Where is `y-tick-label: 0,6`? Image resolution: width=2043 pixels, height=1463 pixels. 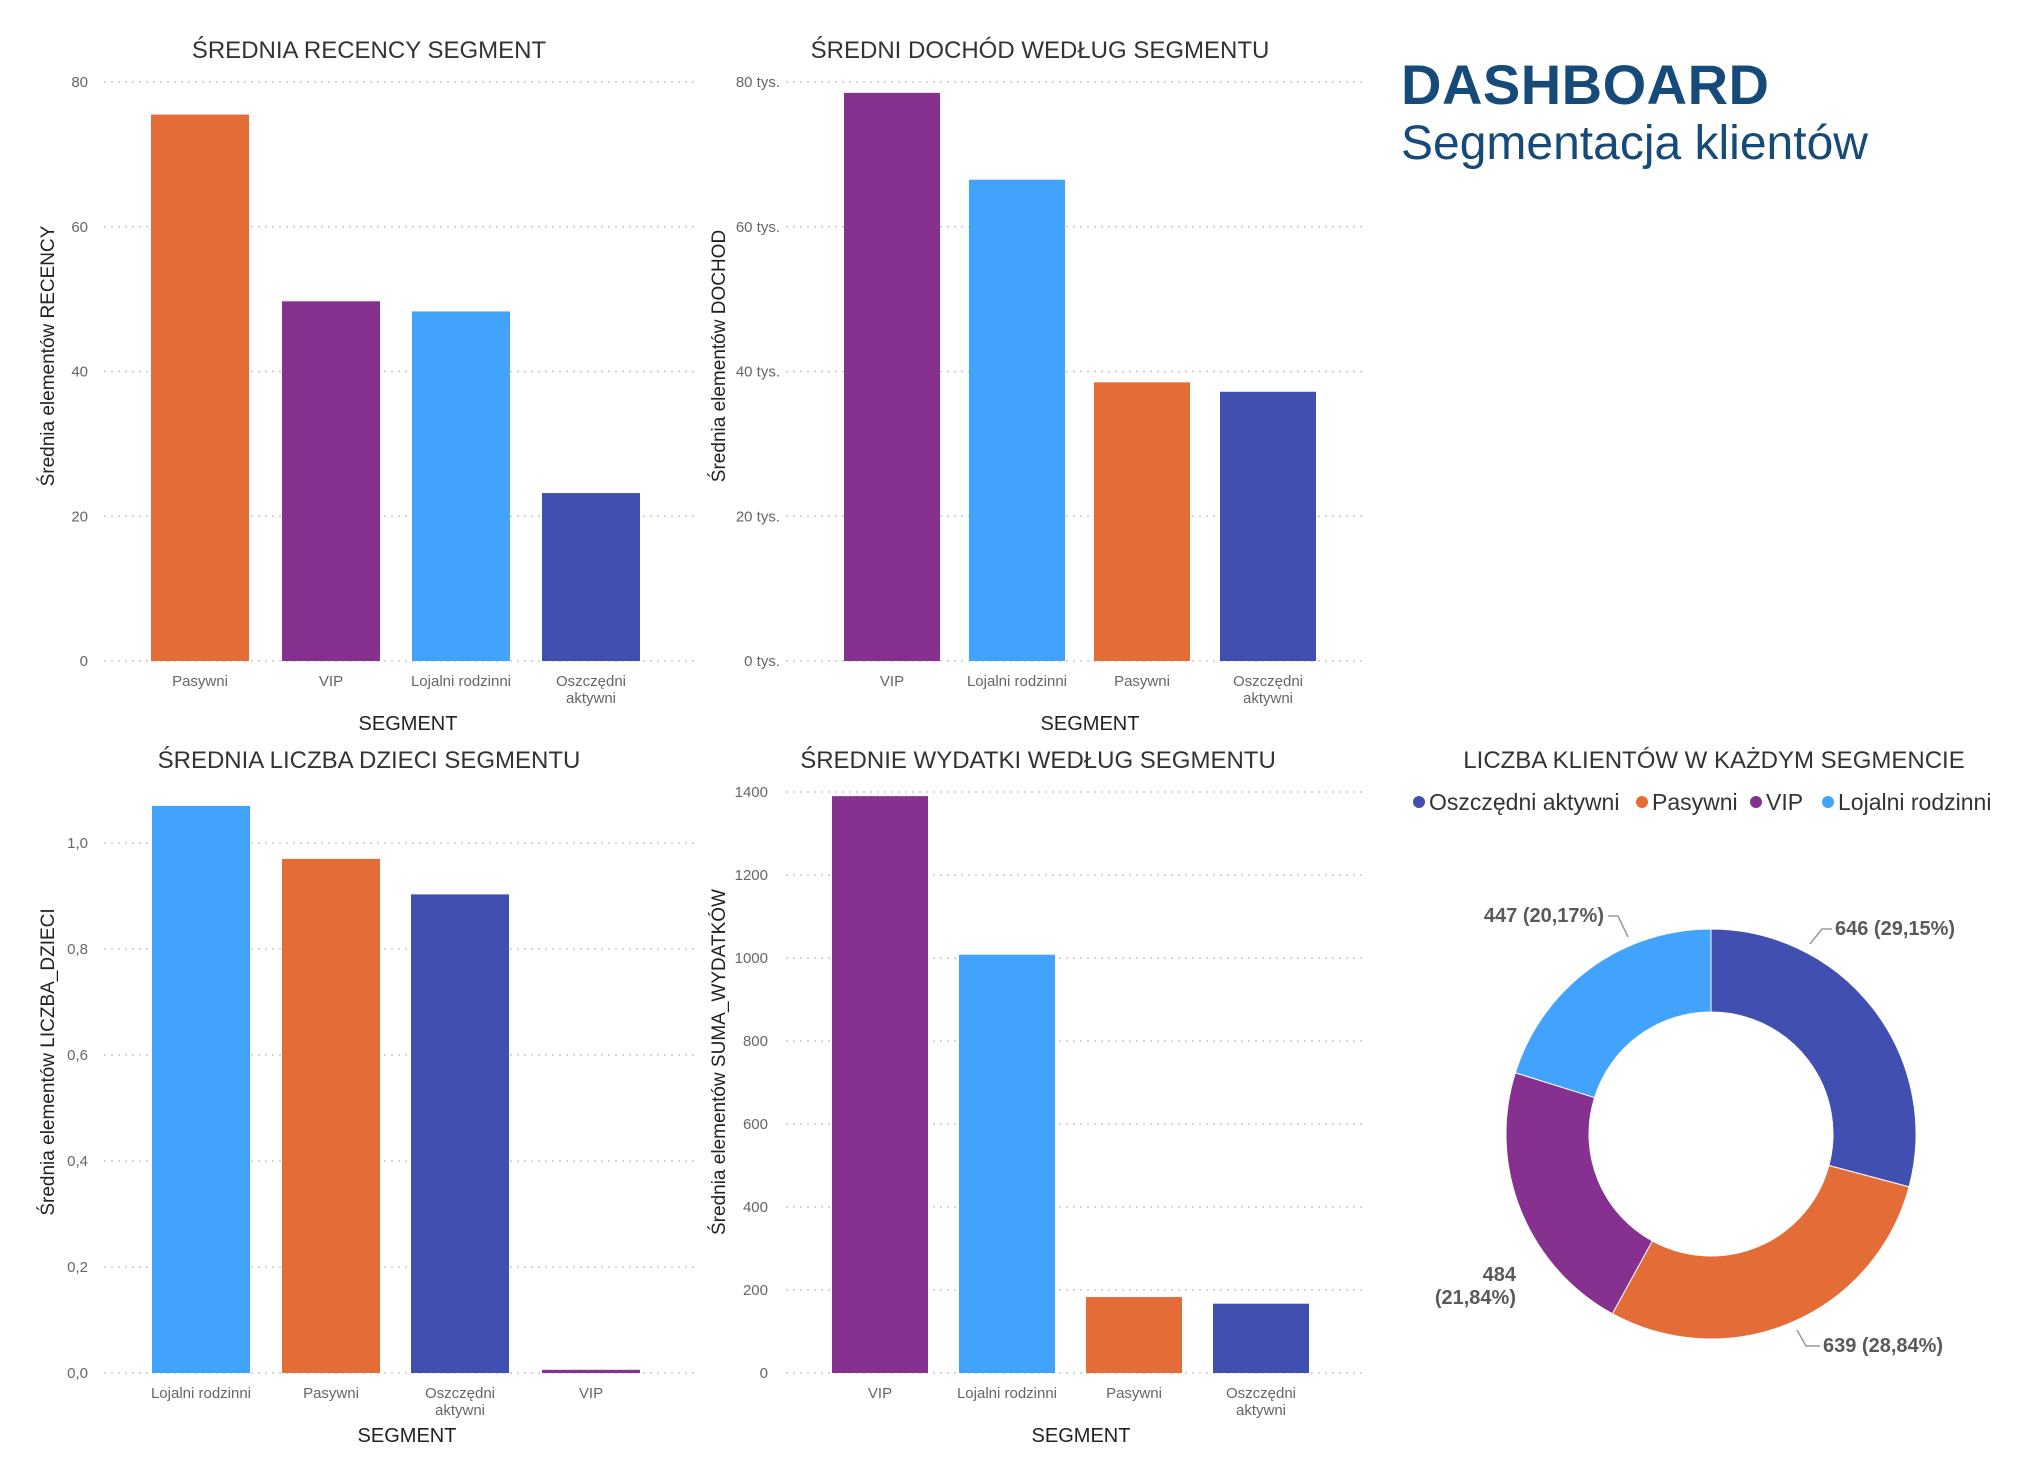
y-tick-label: 0,6 is located at coordinates (77, 1055).